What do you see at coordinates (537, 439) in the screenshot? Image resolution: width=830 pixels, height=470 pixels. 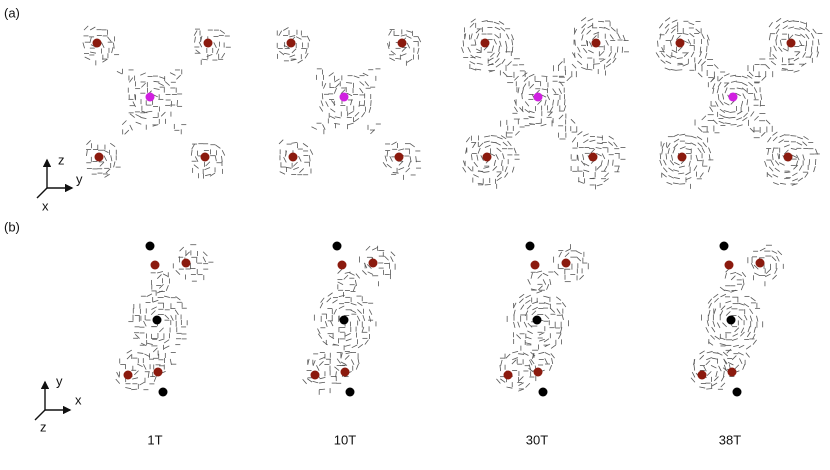 I see `field-label: 30T` at bounding box center [537, 439].